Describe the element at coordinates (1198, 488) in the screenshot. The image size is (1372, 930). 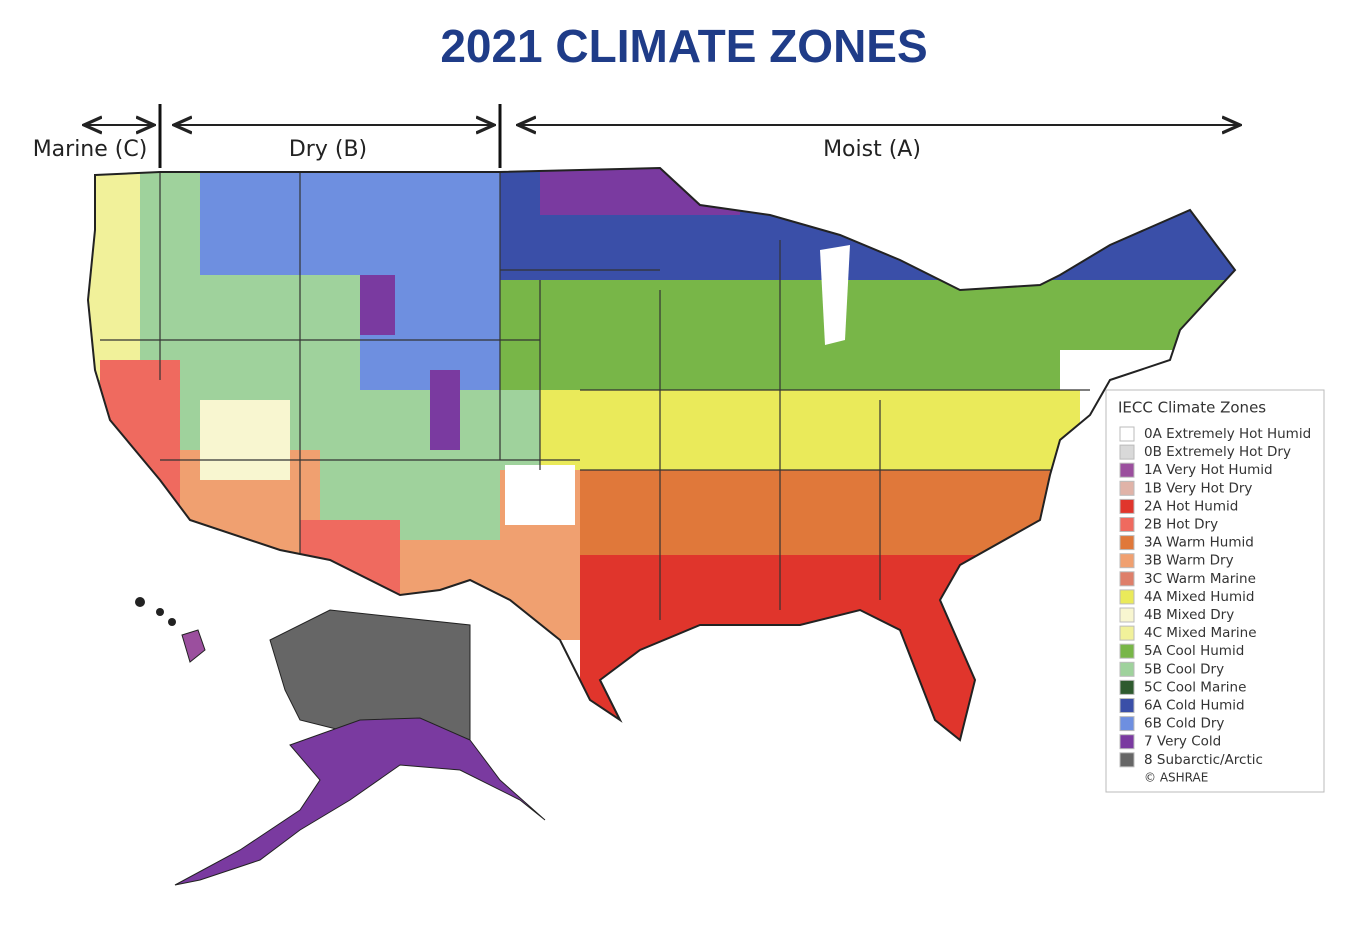
I see `legend-label: 1B Very Hot Dry` at that location.